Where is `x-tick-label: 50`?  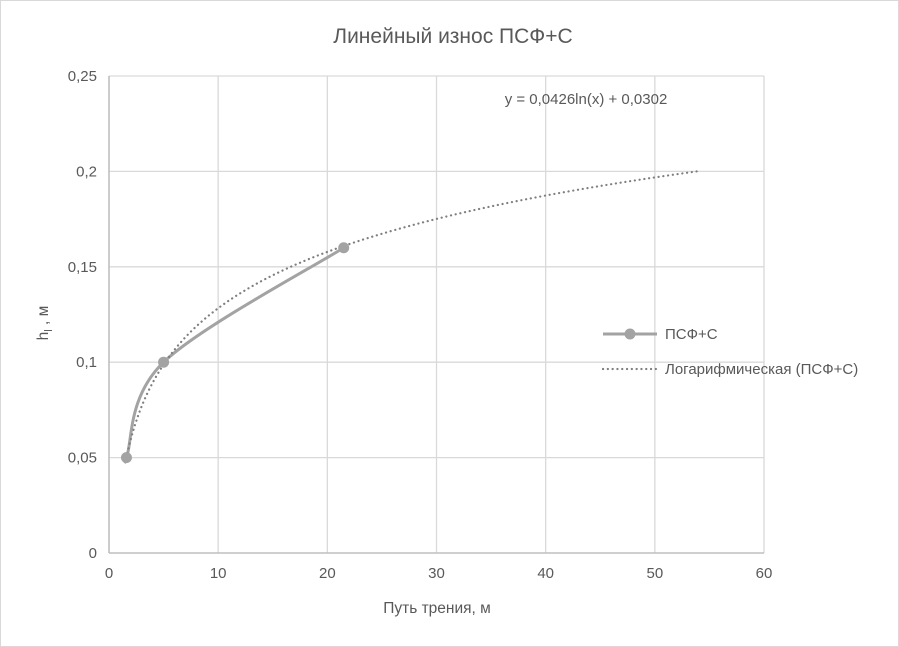
x-tick-label: 50 is located at coordinates (654, 573).